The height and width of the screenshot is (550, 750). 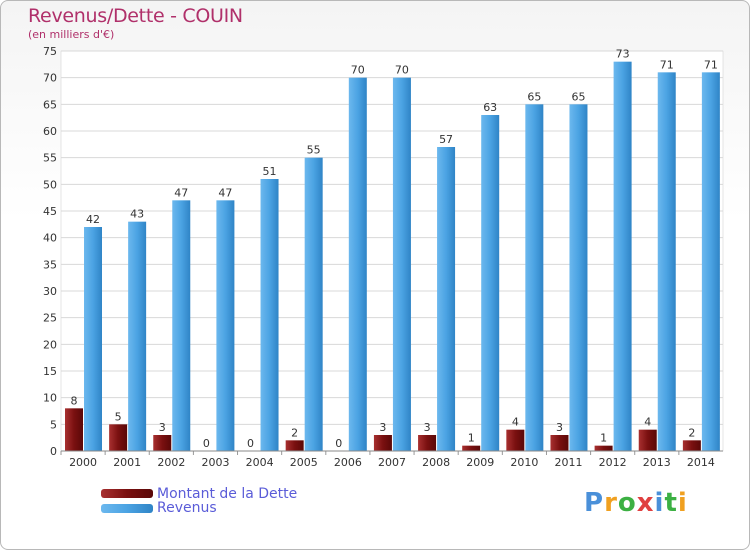 I want to click on proxiti-logo: Proxiti, so click(x=636, y=503).